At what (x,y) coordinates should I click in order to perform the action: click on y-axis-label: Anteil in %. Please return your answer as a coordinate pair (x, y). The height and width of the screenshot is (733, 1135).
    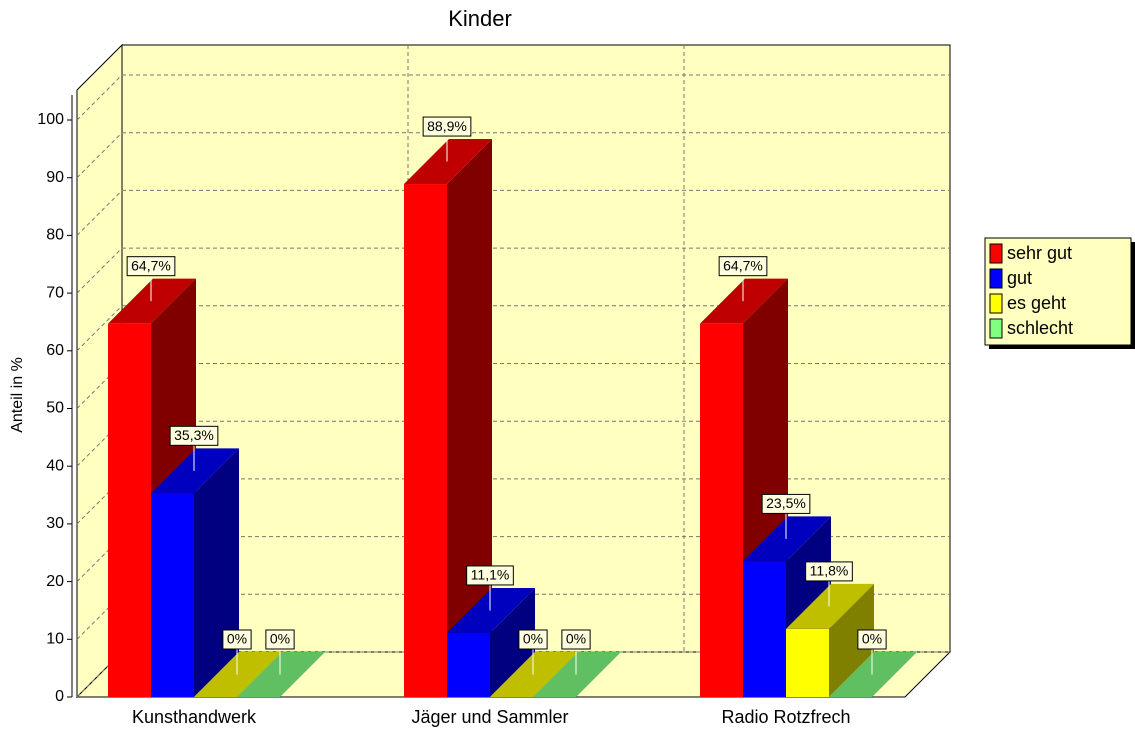
    Looking at the image, I should click on (17, 395).